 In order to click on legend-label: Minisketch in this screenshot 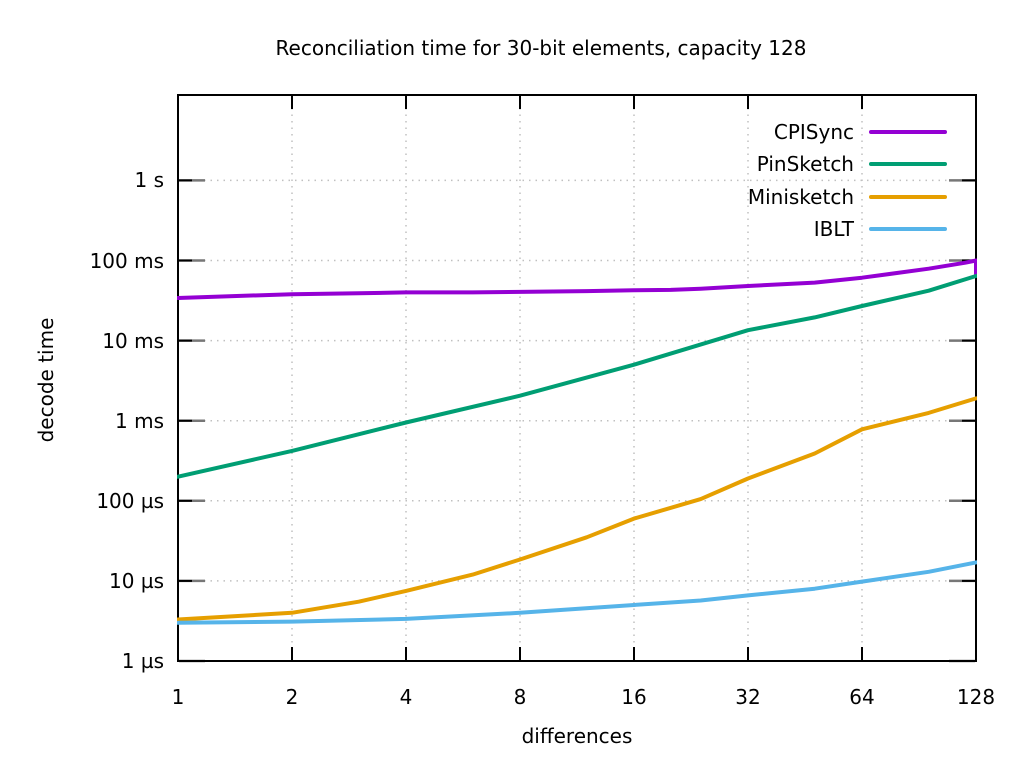, I will do `click(800, 196)`.